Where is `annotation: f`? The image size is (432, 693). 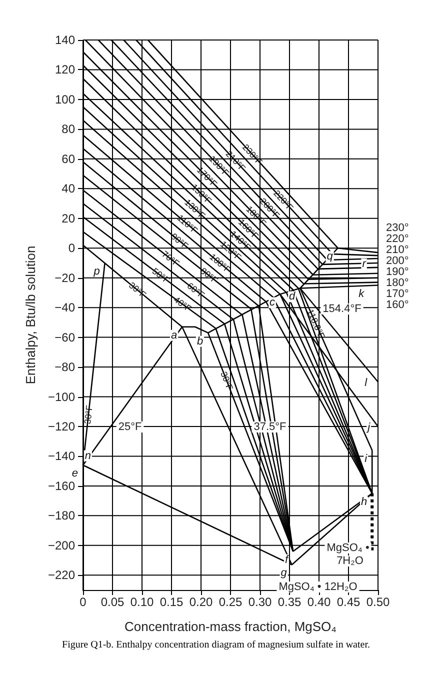
annotation: f is located at coordinates (286, 560).